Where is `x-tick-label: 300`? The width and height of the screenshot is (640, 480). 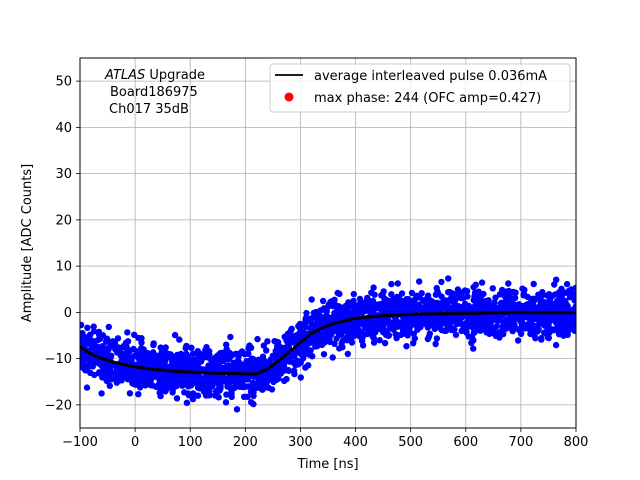
x-tick-label: 300 is located at coordinates (300, 442).